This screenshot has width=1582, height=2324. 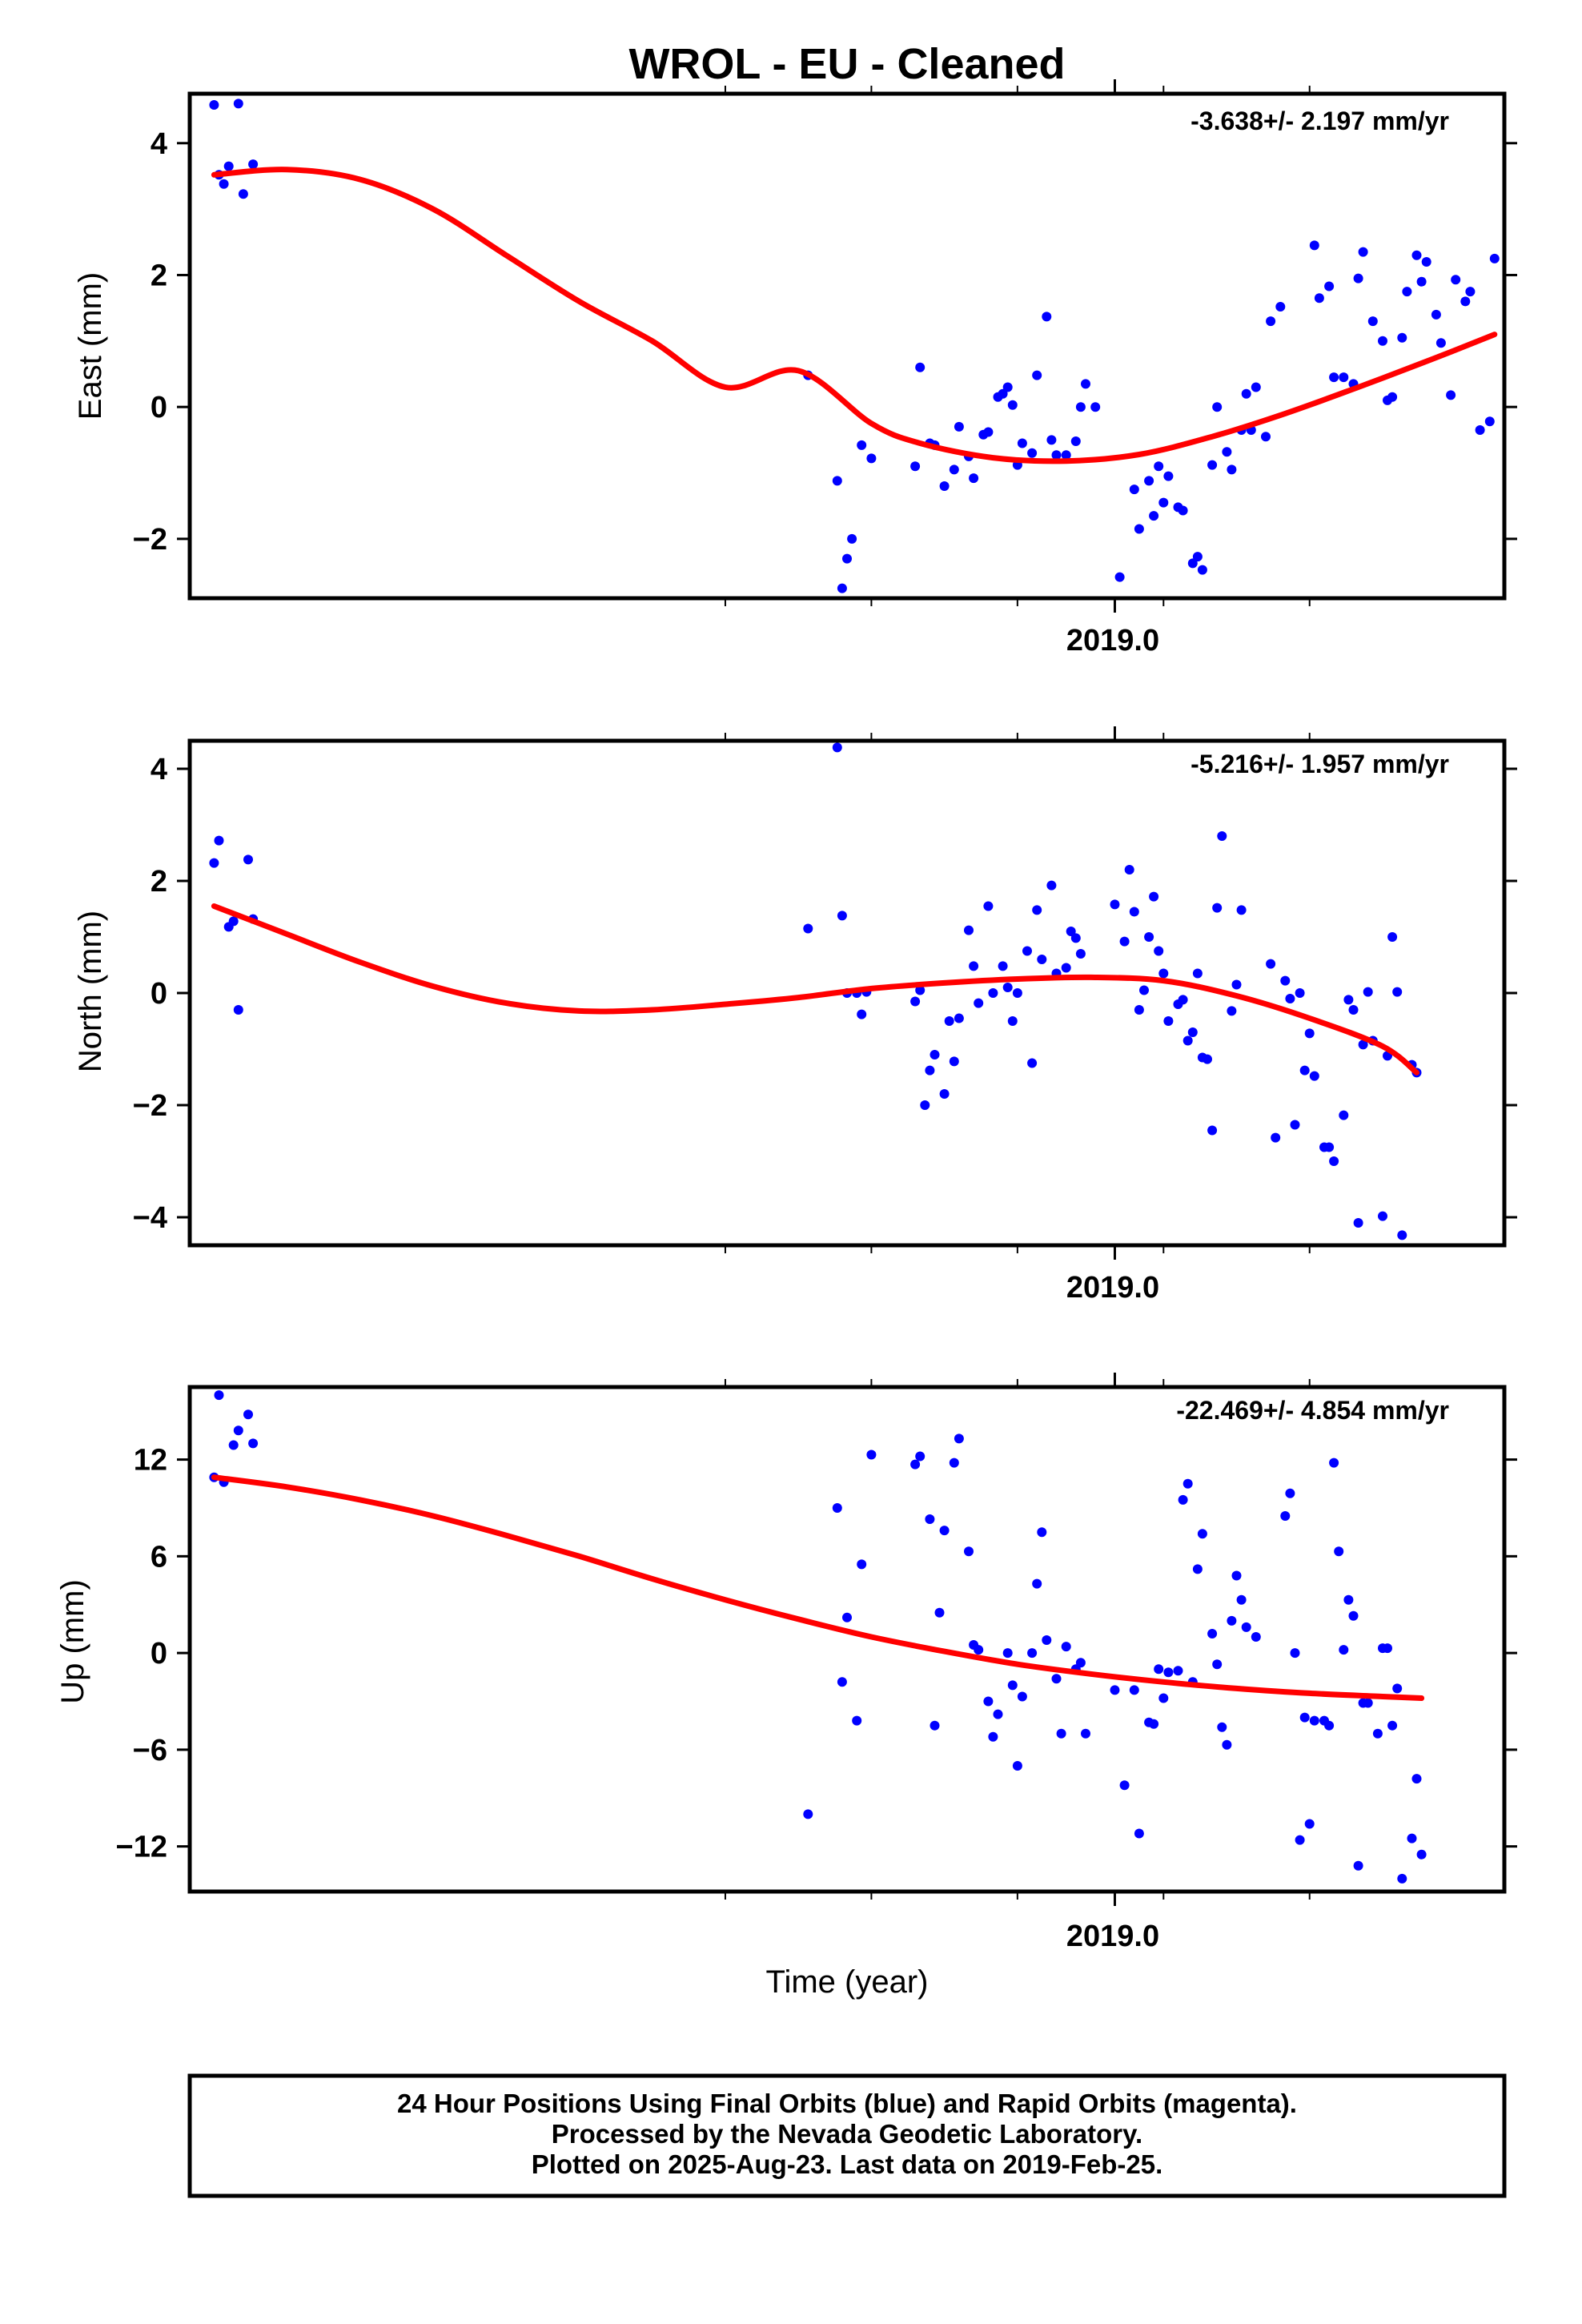 What do you see at coordinates (72, 1642) in the screenshot?
I see `y-axis-label: Up (mm)` at bounding box center [72, 1642].